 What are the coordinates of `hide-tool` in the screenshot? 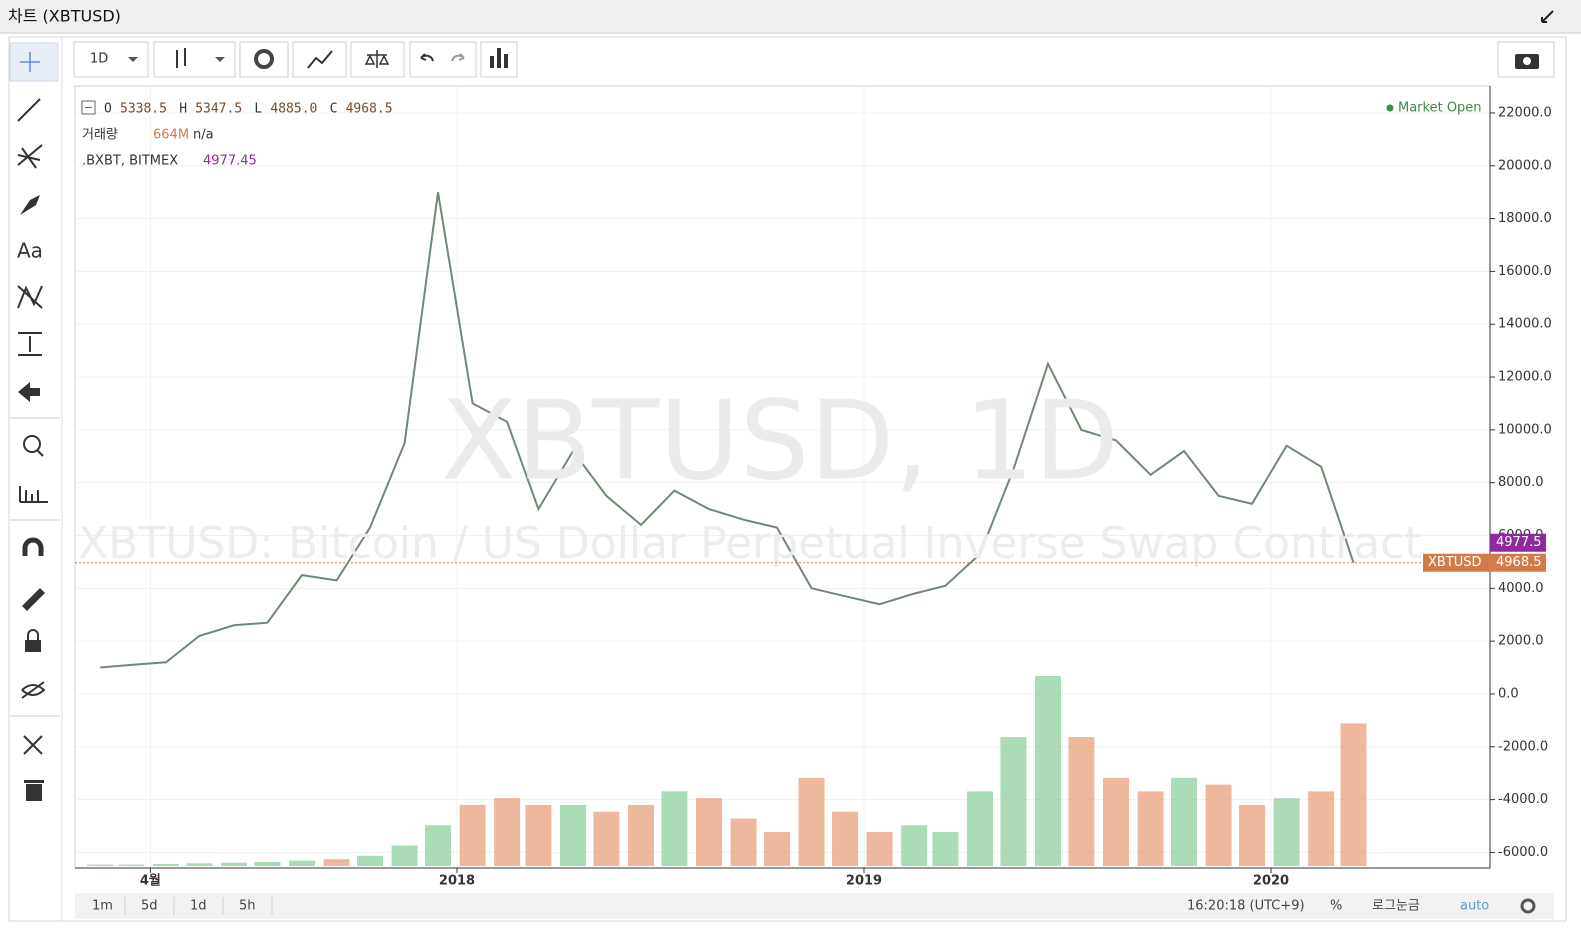 It's located at (33, 690).